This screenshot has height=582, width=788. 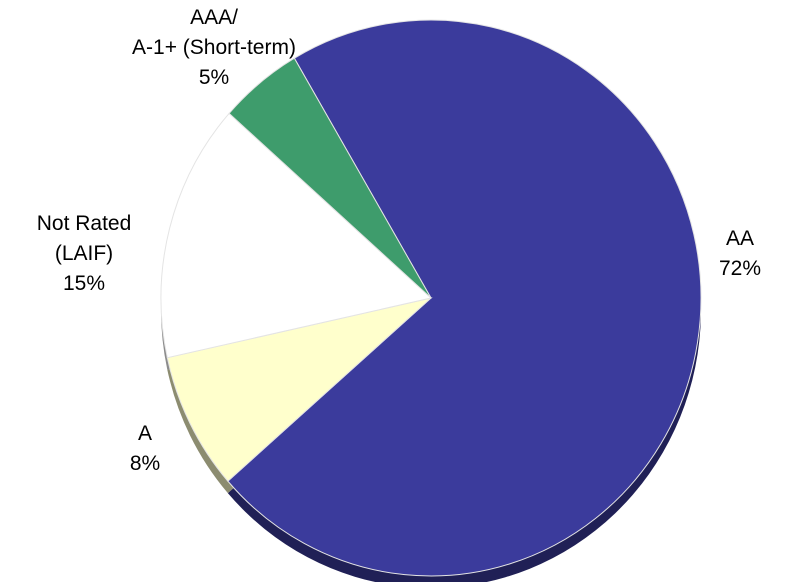 I want to click on value-label: 5%, so click(x=214, y=77).